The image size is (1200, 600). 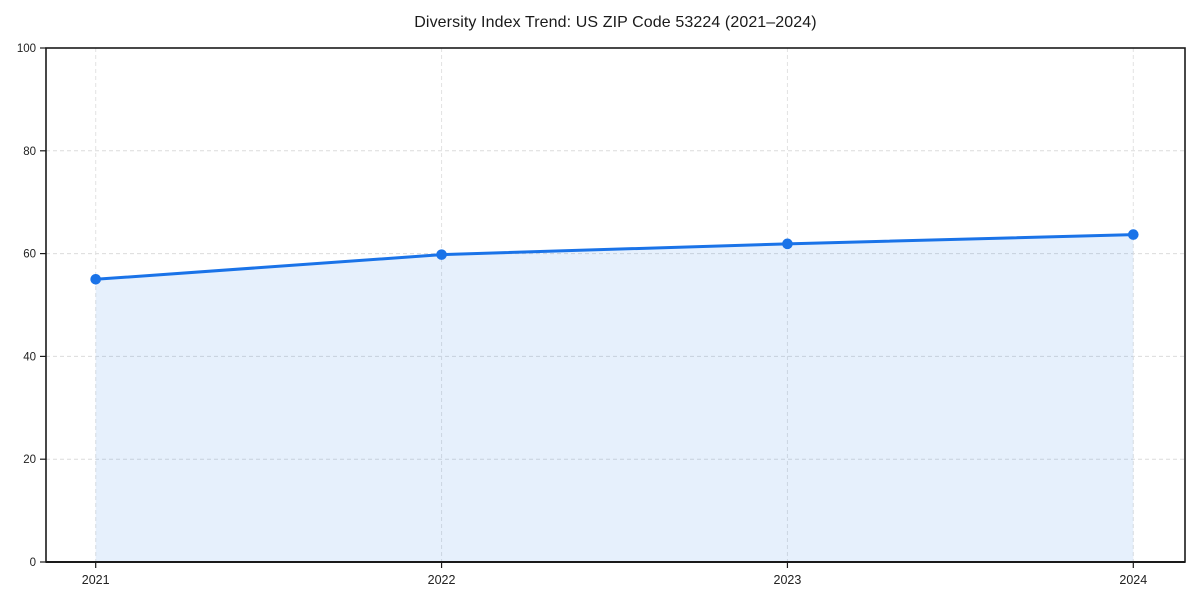 What do you see at coordinates (96, 580) in the screenshot?
I see `x-tick-label: 2021` at bounding box center [96, 580].